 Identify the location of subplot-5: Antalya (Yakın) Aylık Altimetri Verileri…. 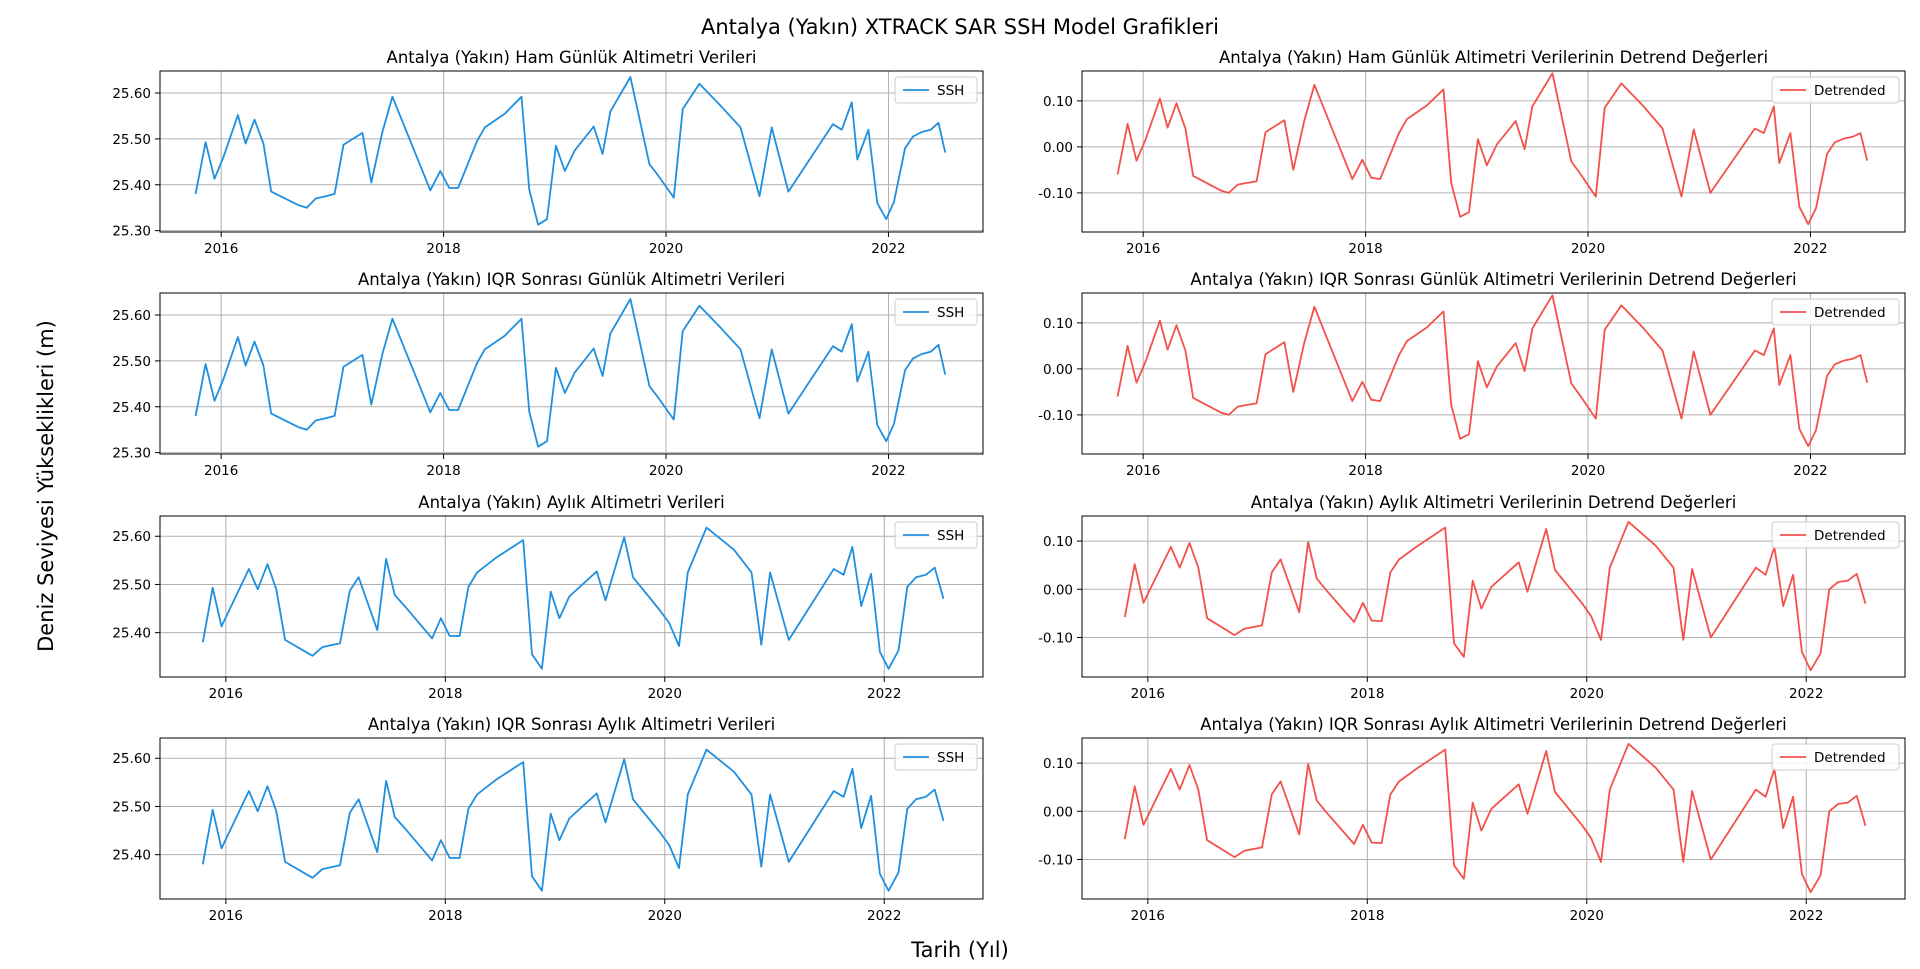
(548, 597).